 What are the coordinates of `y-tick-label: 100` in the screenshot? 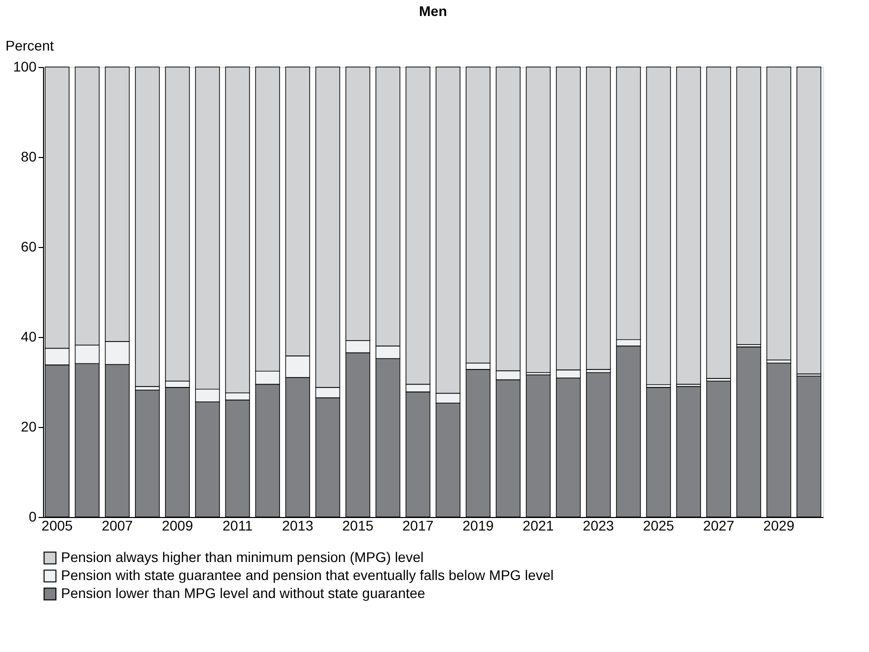 It's located at (25, 66).